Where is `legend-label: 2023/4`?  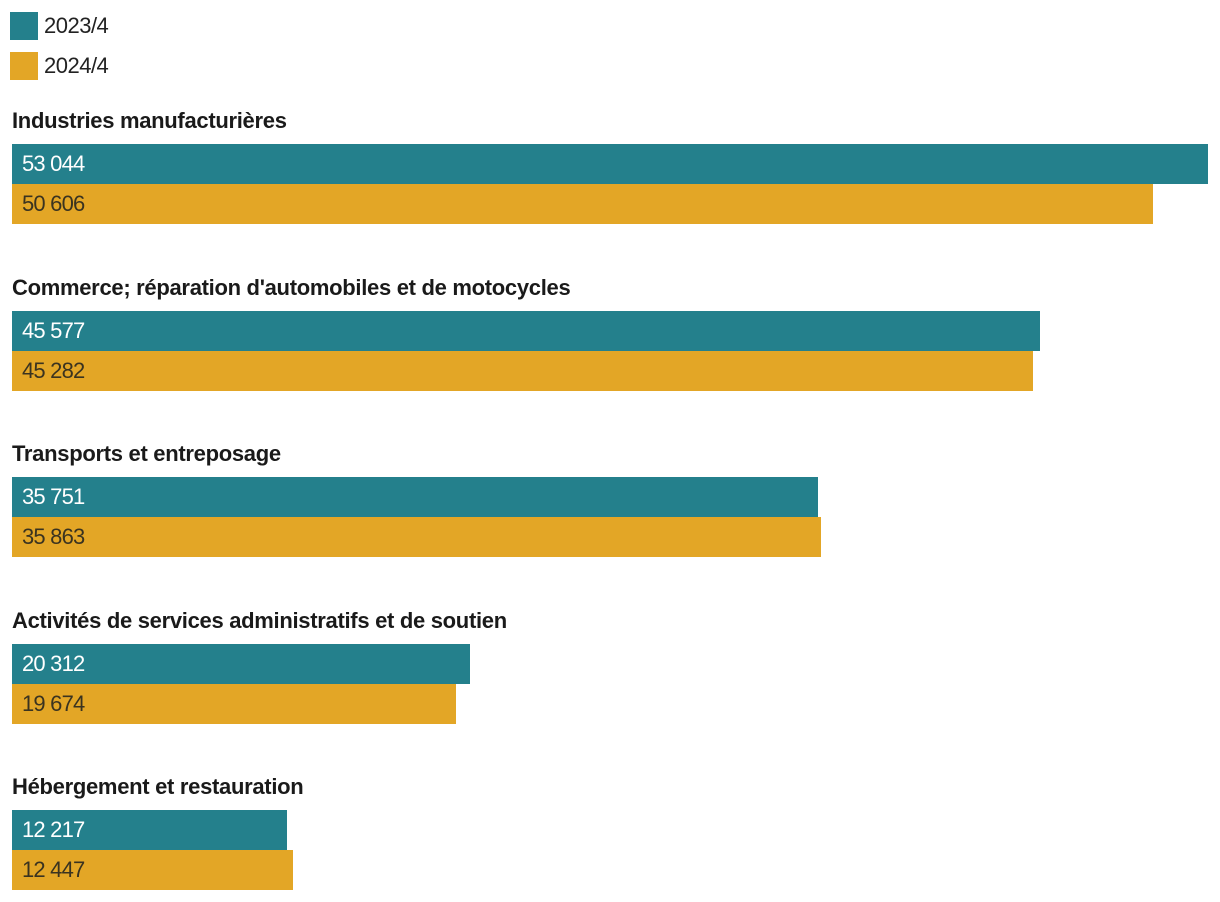
legend-label: 2023/4 is located at coordinates (76, 25).